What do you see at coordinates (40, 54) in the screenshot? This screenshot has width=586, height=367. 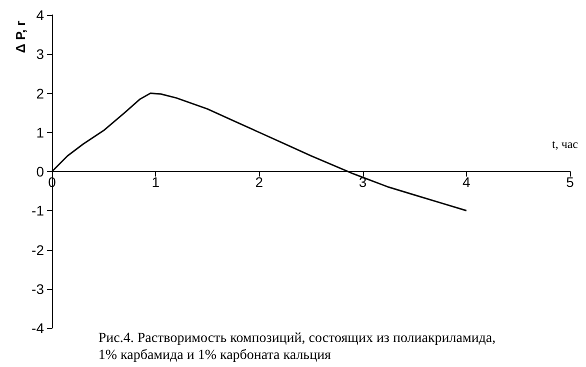 I see `y-tick-label: 3` at bounding box center [40, 54].